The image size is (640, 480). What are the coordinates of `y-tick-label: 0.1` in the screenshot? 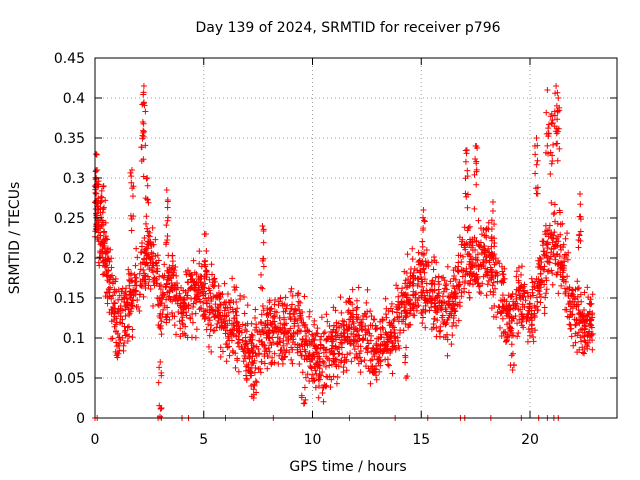 It's located at (74, 339).